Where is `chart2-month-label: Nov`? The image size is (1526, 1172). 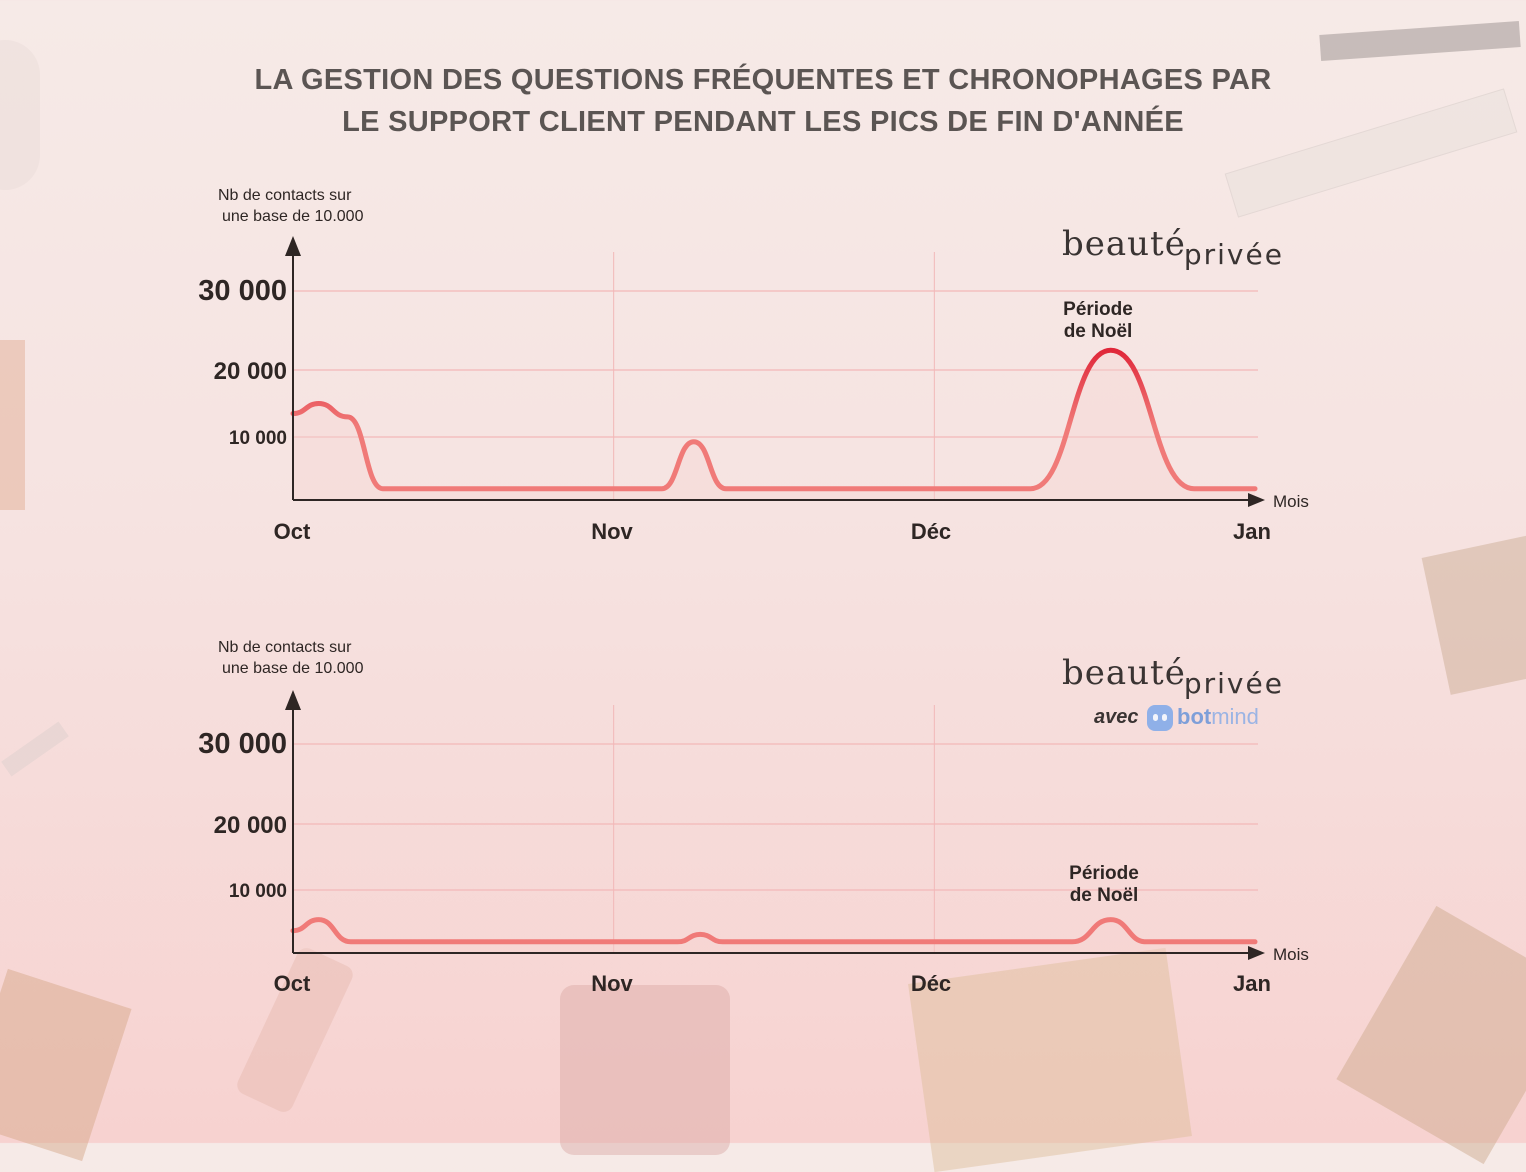 chart2-month-label: Nov is located at coordinates (612, 983).